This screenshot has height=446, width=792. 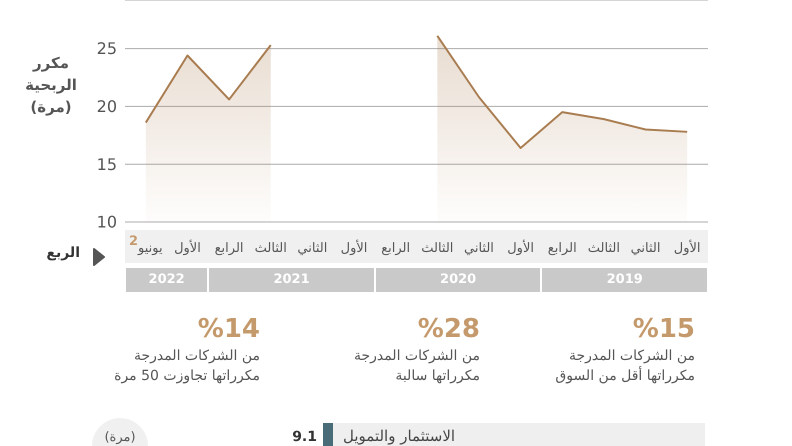 What do you see at coordinates (624, 366) in the screenshot?
I see `text: من الشركات المدرجة مكرراتها أقل من السوق` at bounding box center [624, 366].